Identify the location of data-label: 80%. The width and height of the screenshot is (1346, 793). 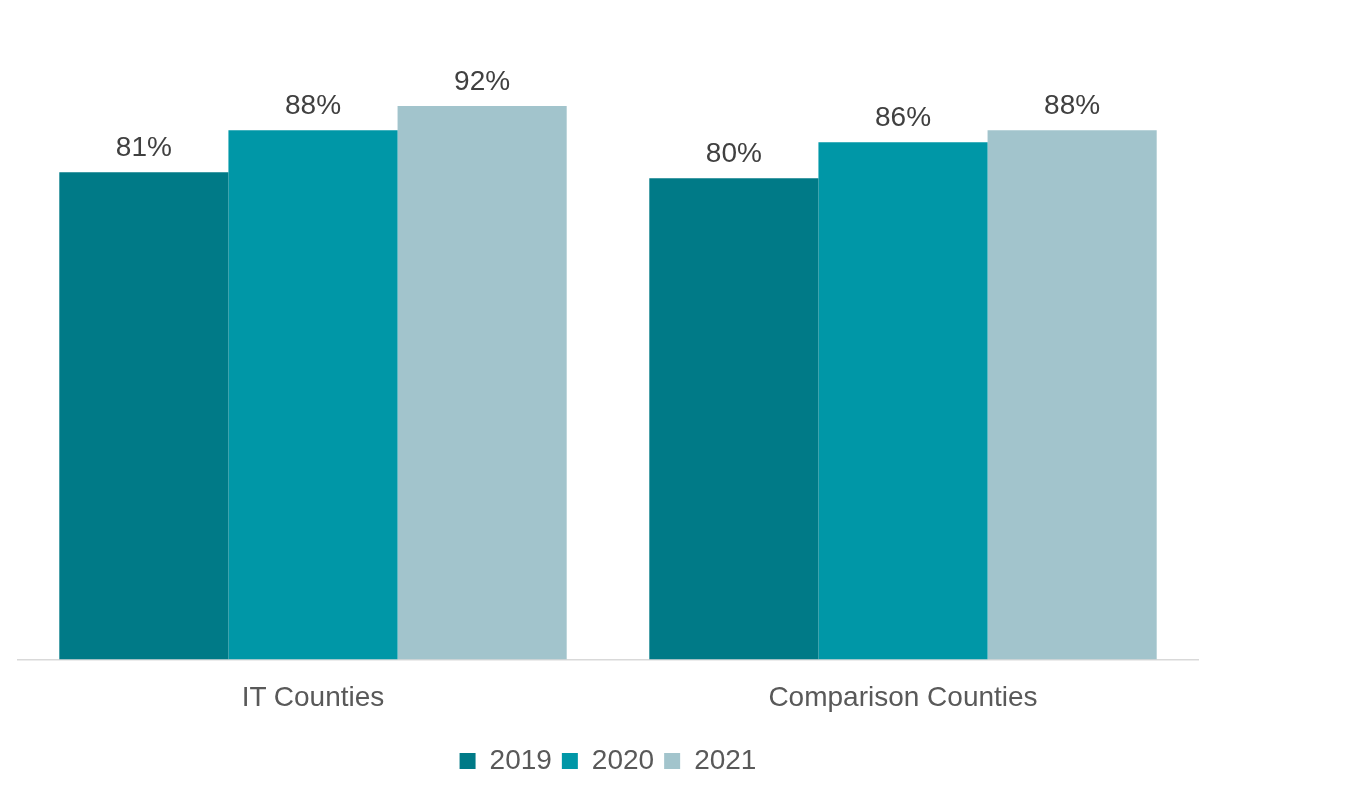
(733, 152).